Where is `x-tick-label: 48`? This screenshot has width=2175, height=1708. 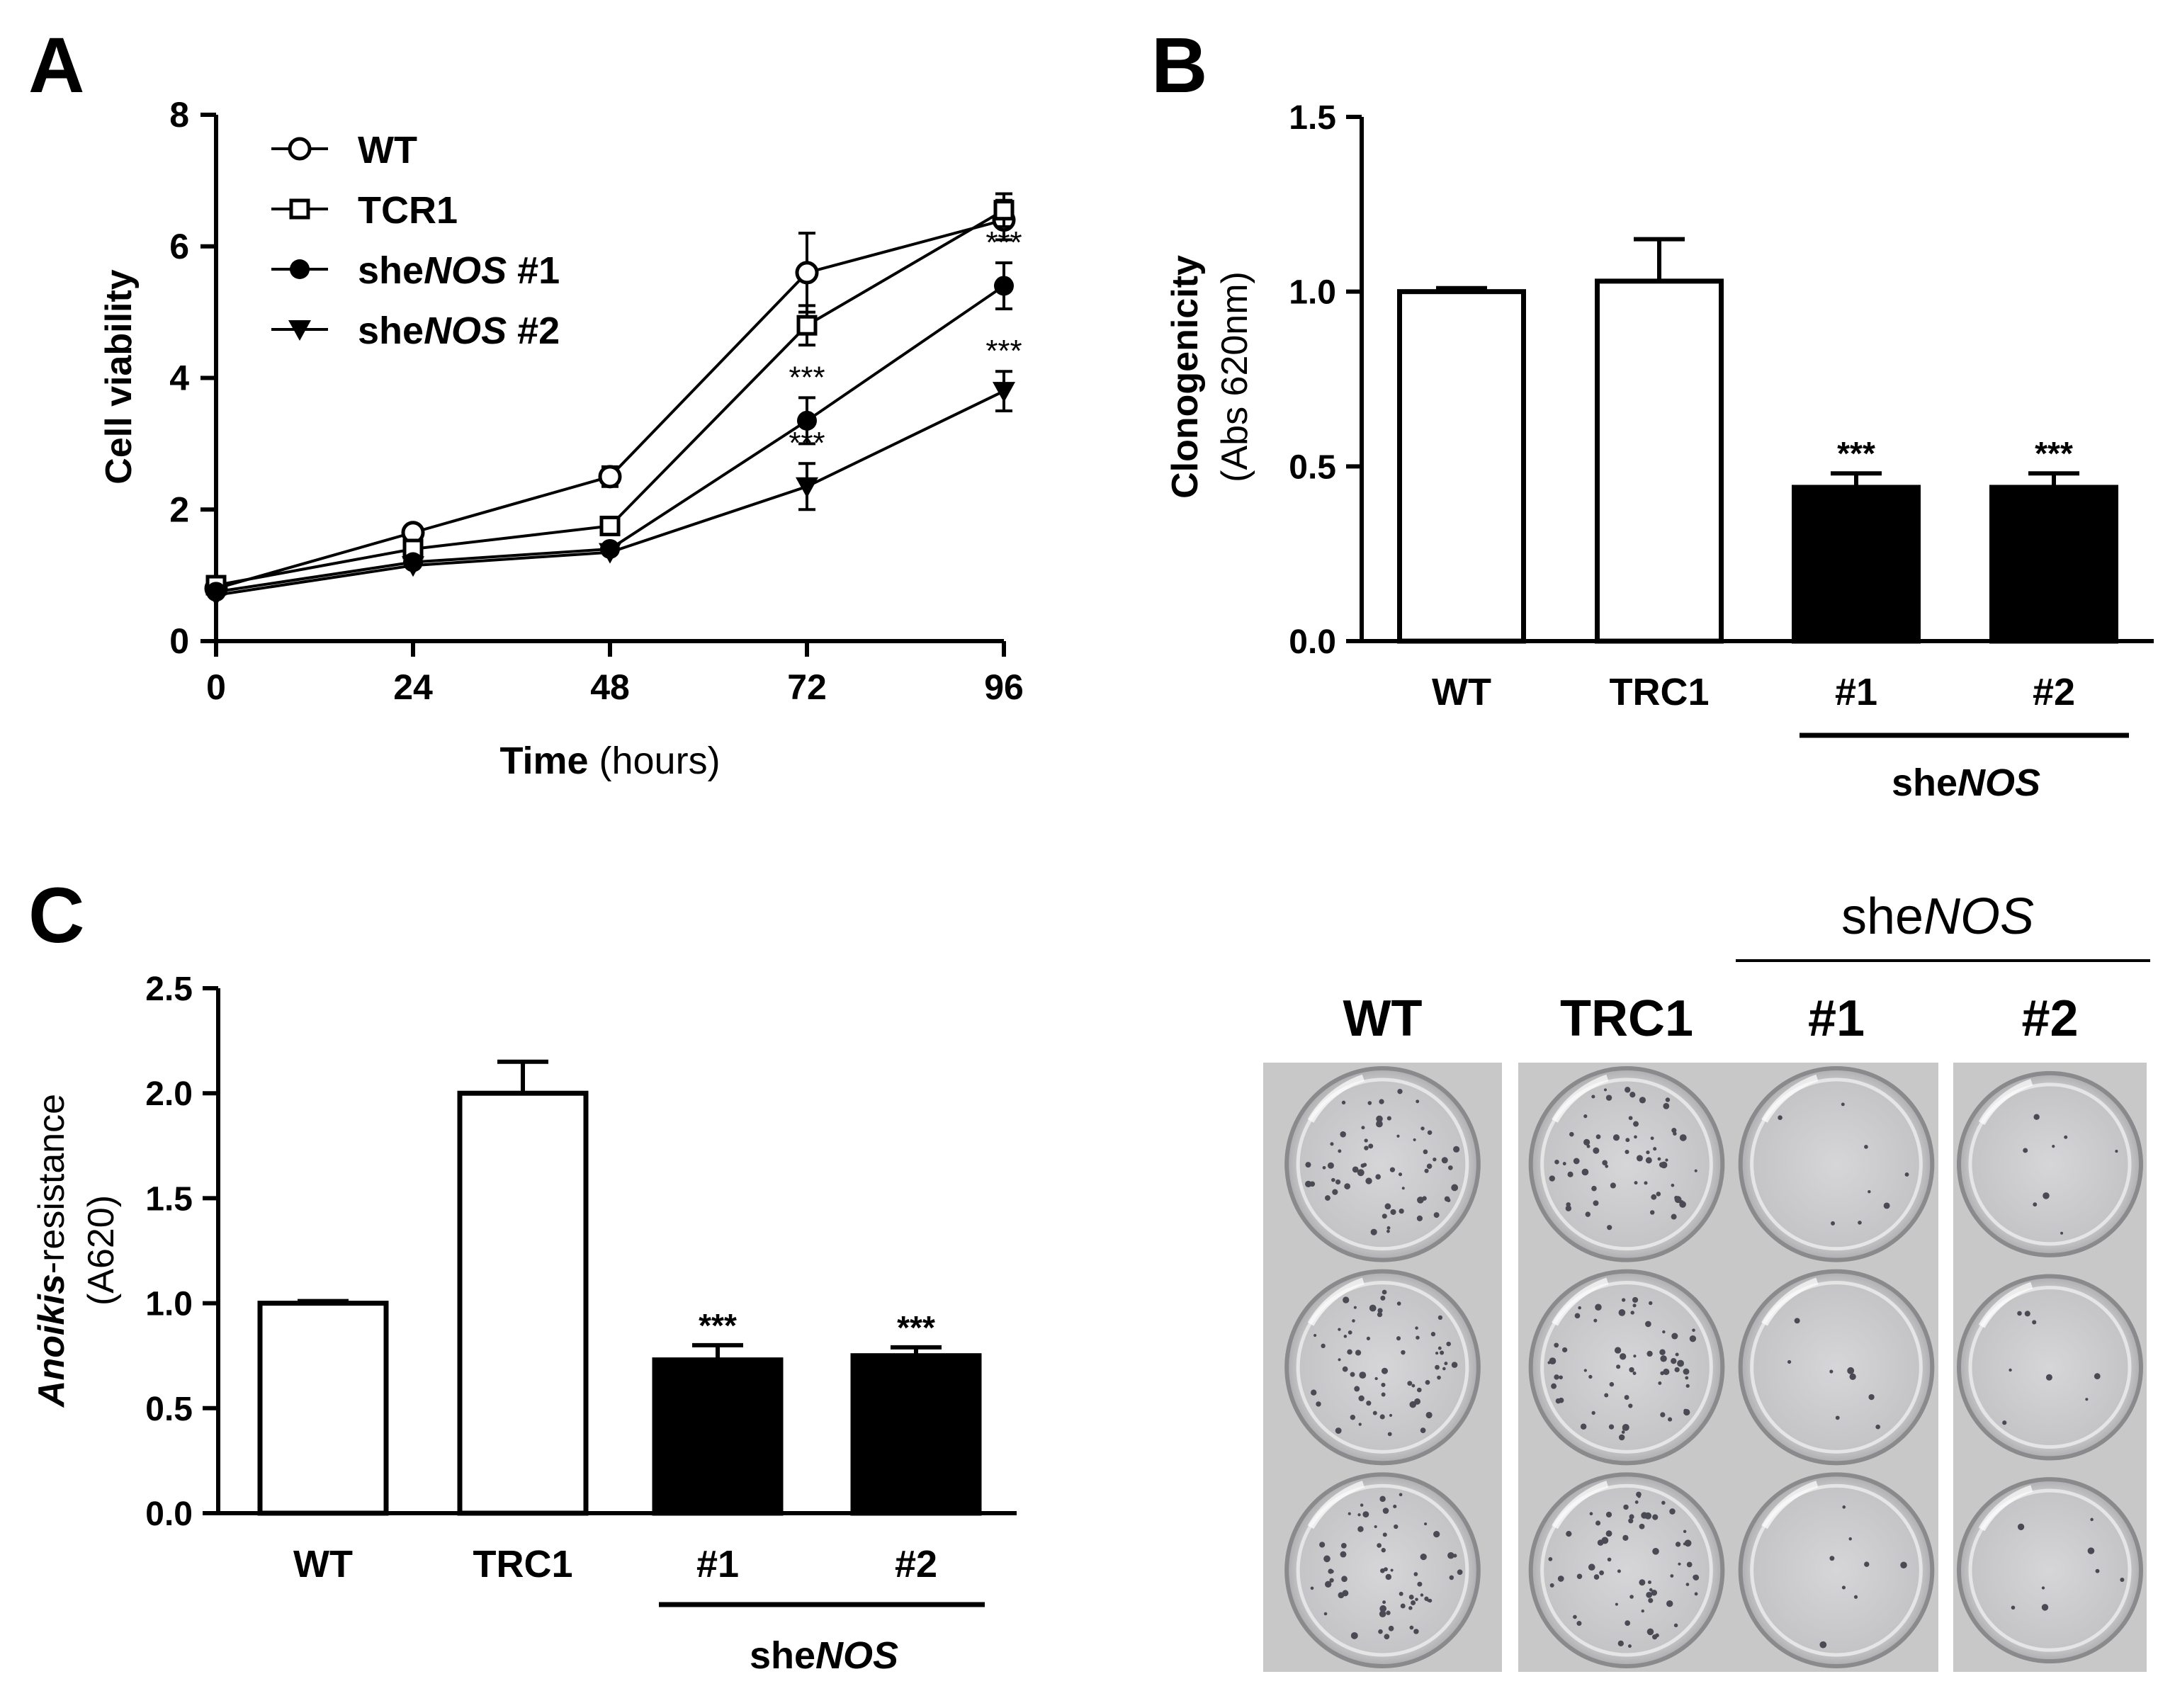 x-tick-label: 48 is located at coordinates (610, 687).